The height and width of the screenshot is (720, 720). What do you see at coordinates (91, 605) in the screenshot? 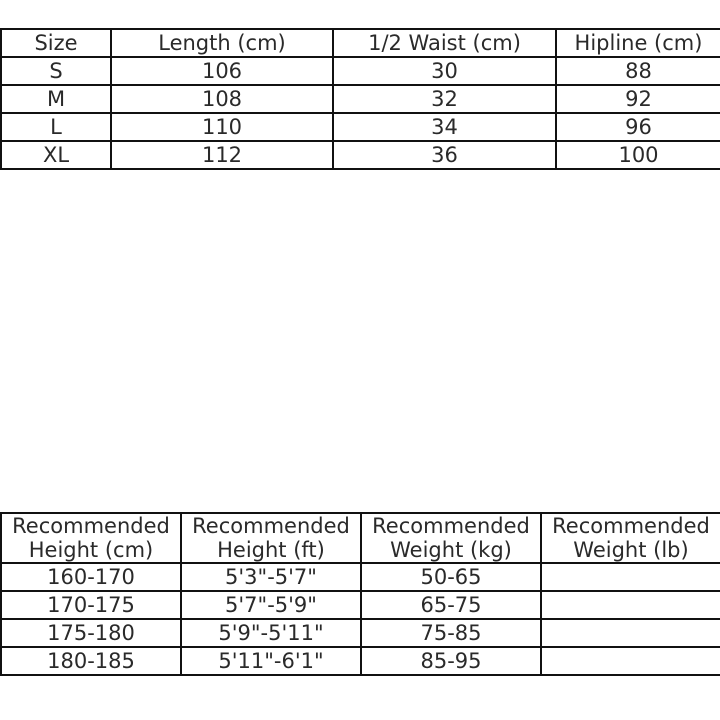
I see `table-cell: 170-175` at bounding box center [91, 605].